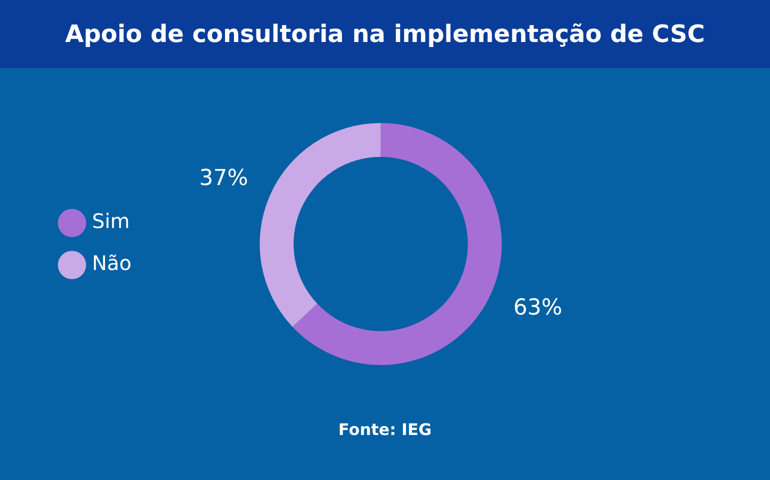 This screenshot has height=480, width=770. I want to click on legend-label: Sim, so click(111, 221).